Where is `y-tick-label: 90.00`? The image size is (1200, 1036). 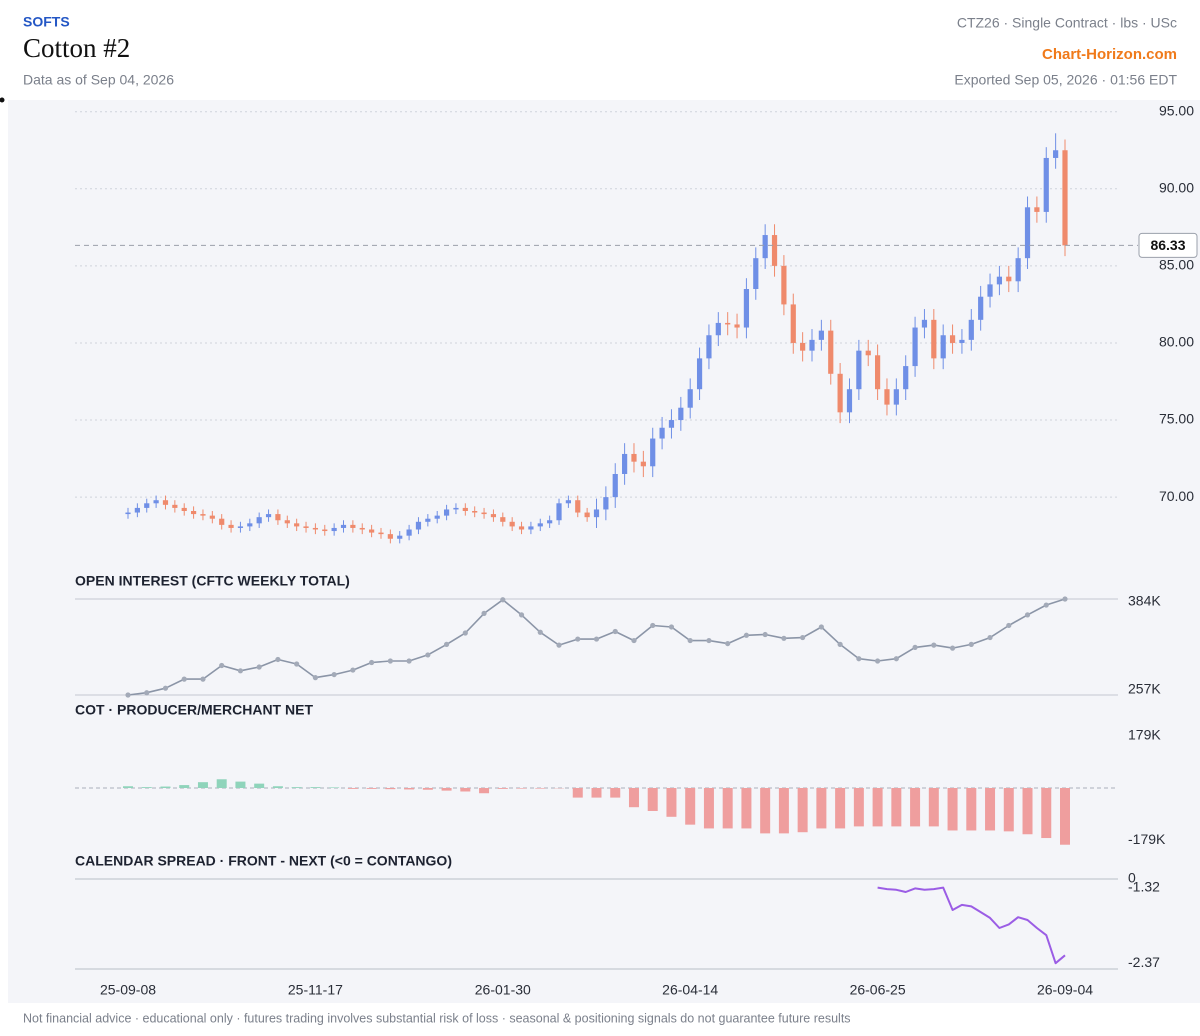
y-tick-label: 90.00 is located at coordinates (1176, 187).